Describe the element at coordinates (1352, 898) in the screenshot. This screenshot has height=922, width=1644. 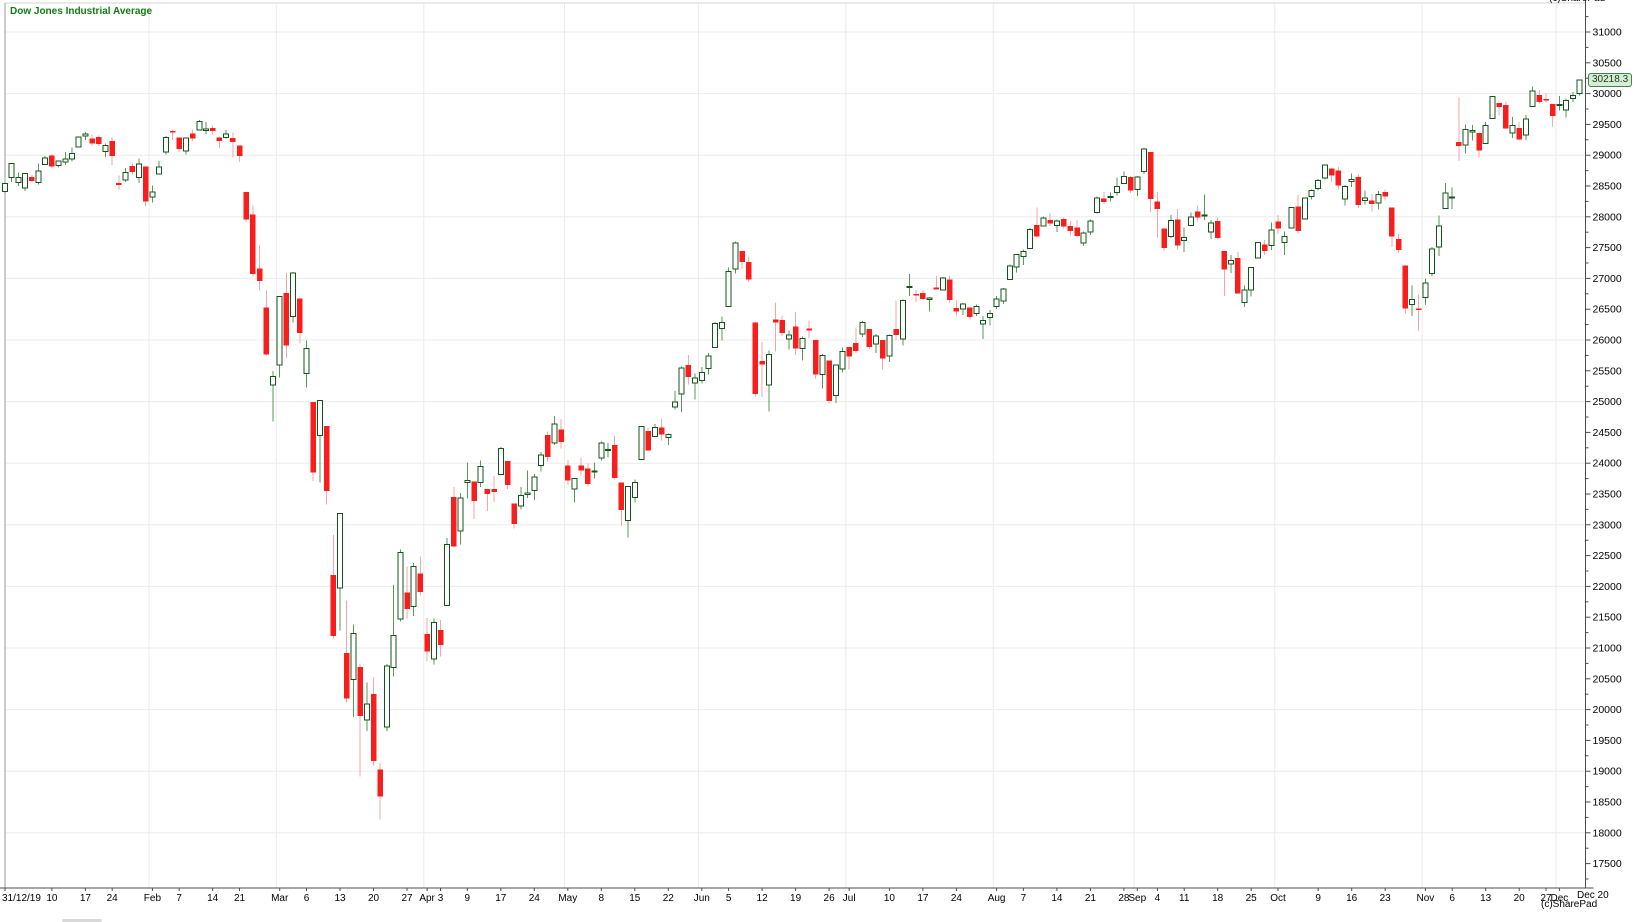
I see `svg-text: 16` at that location.